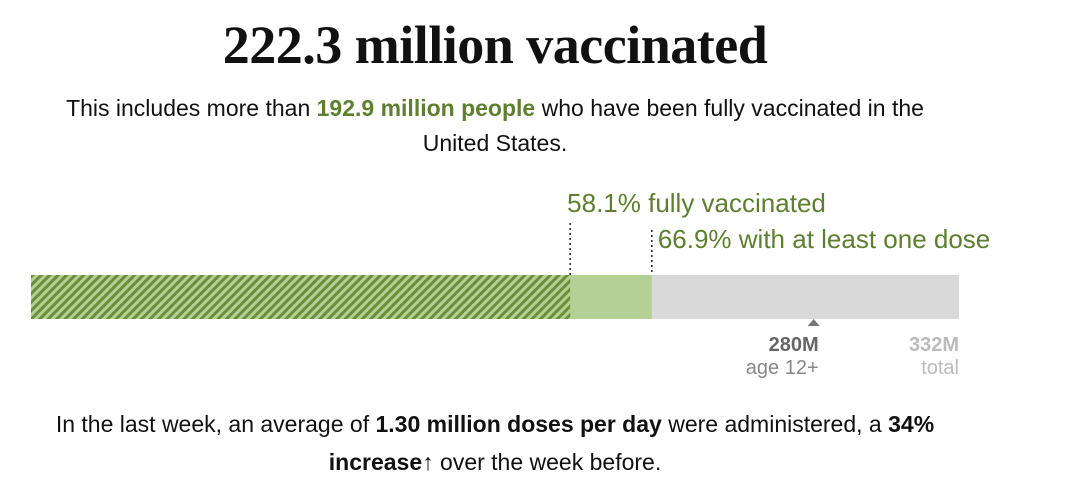  Describe the element at coordinates (940, 368) in the screenshot. I see `total-sublabel: total` at that location.